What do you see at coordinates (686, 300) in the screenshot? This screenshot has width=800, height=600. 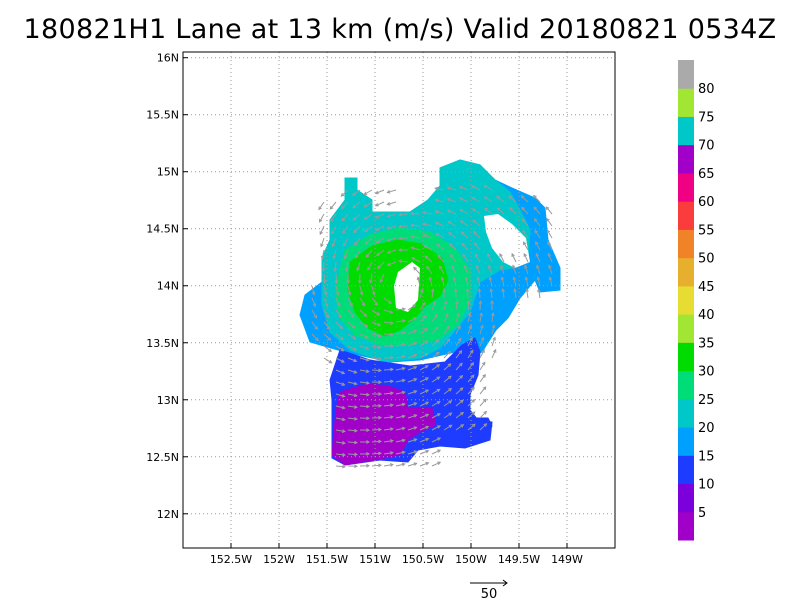 I see `colorbar-segment` at bounding box center [686, 300].